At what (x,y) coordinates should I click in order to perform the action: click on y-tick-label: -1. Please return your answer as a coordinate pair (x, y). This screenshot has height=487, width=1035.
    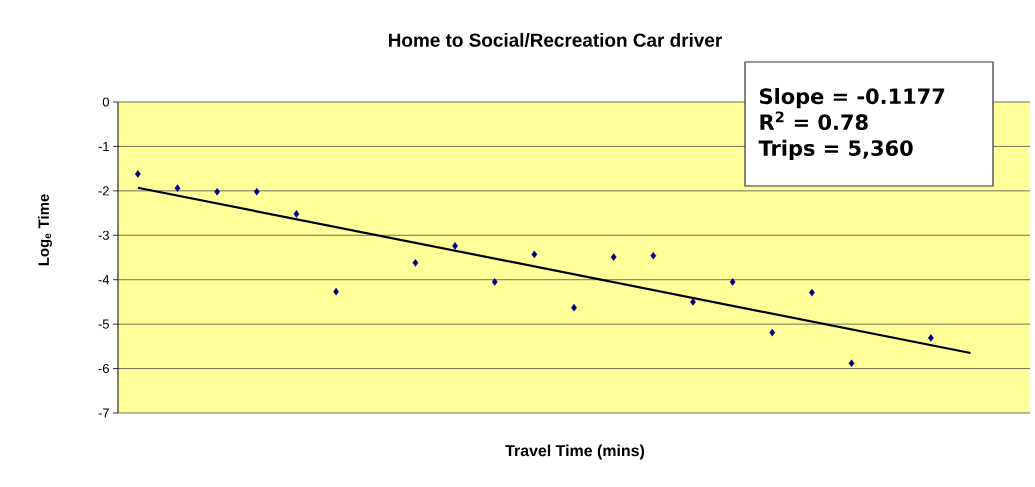
    Looking at the image, I should click on (103, 146).